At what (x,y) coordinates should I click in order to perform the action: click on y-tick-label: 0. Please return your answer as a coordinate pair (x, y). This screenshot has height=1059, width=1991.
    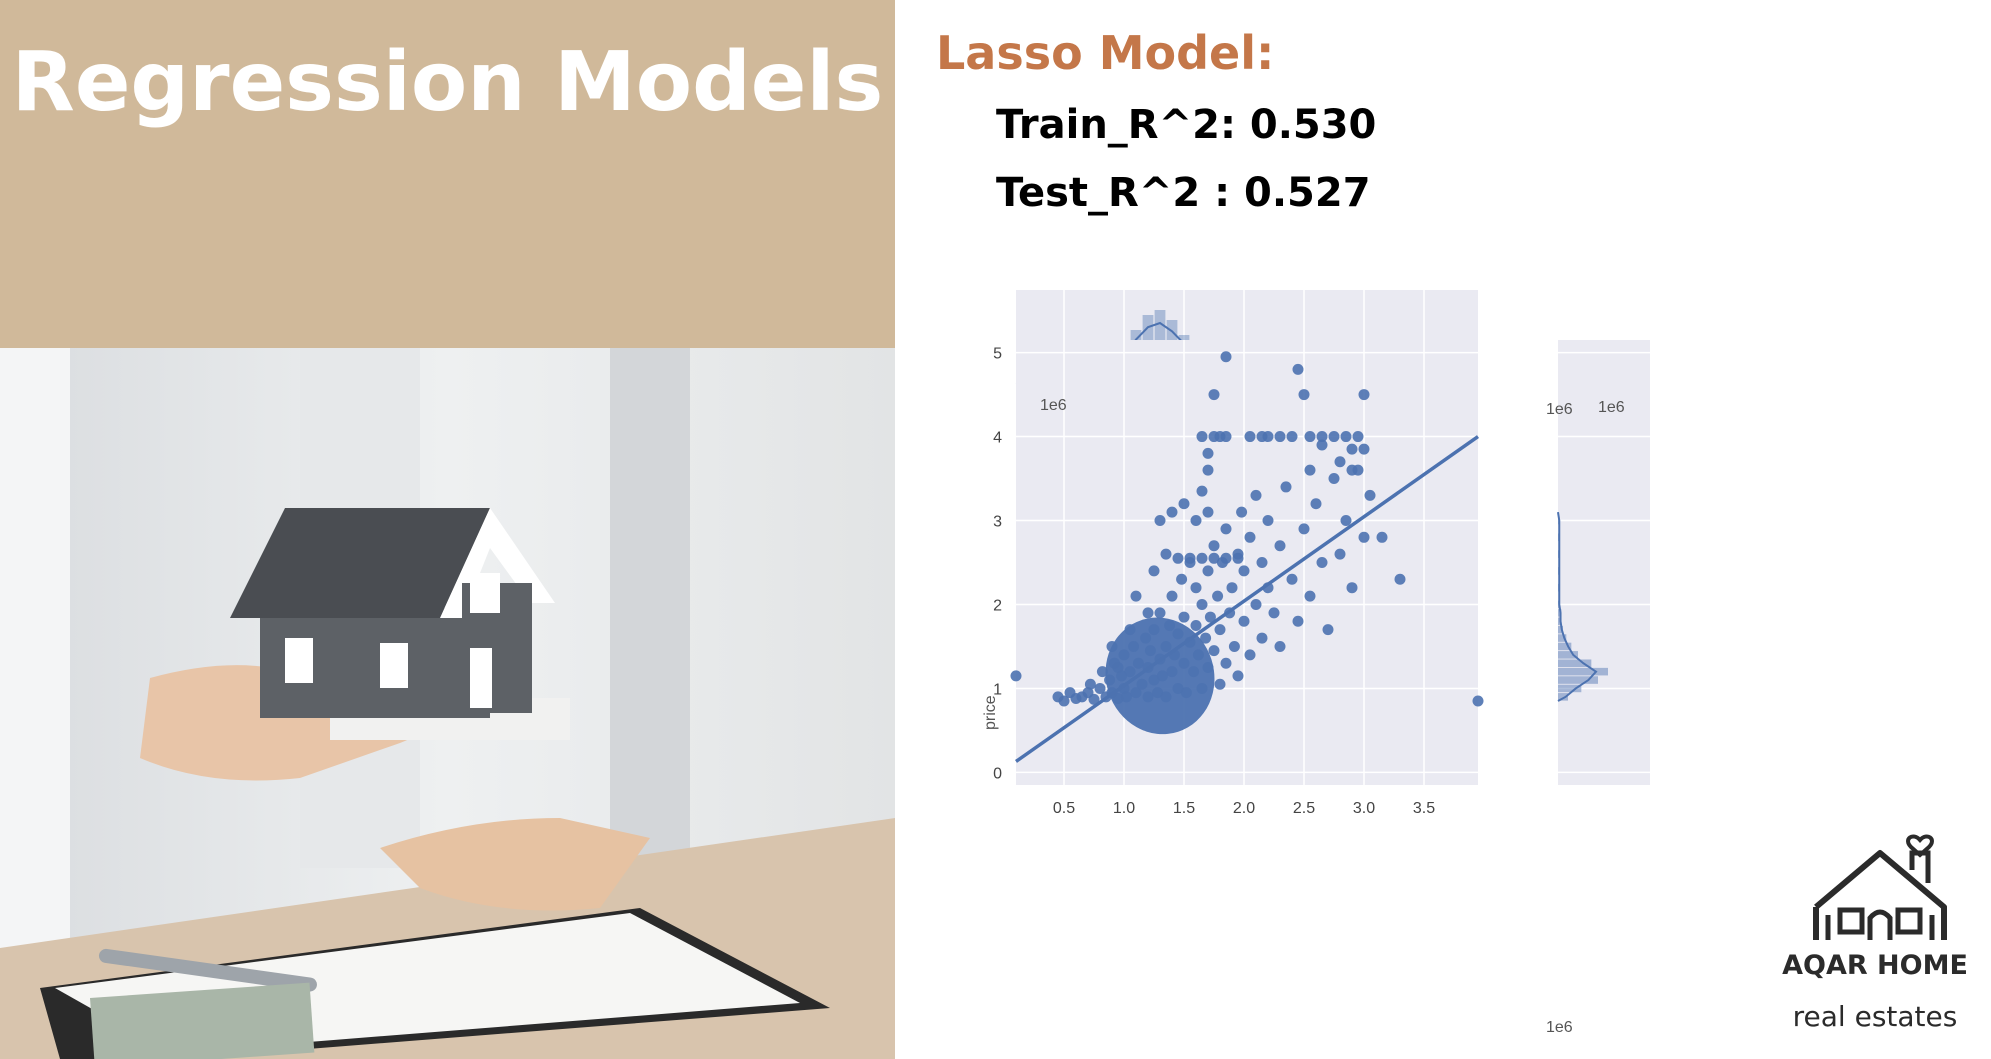
    Looking at the image, I should click on (997, 773).